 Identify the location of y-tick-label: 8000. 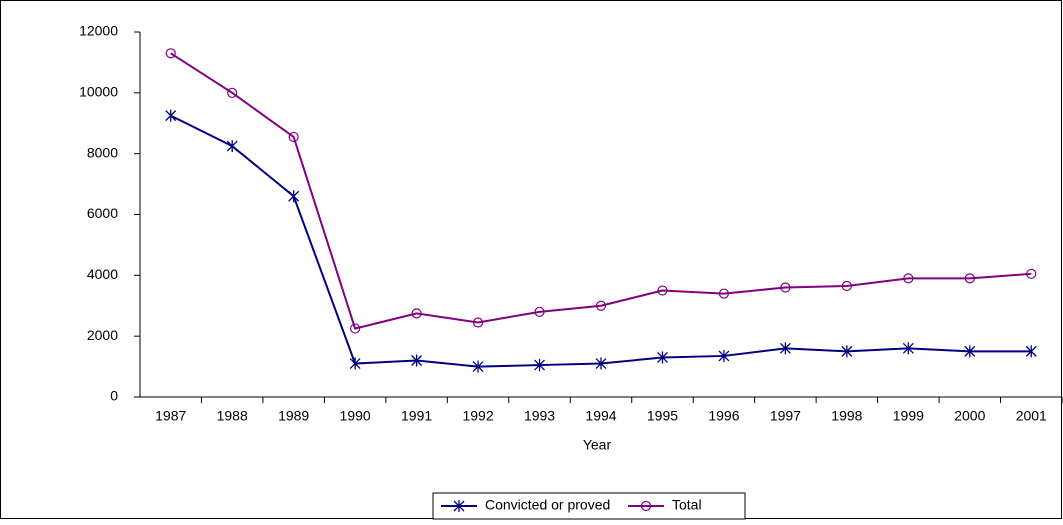
(102, 152).